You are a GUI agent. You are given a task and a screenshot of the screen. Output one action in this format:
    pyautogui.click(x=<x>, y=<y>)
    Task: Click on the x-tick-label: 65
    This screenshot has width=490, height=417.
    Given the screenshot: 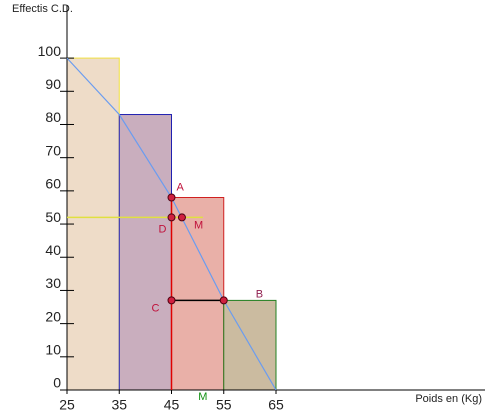 What is the action you would take?
    pyautogui.click(x=276, y=405)
    